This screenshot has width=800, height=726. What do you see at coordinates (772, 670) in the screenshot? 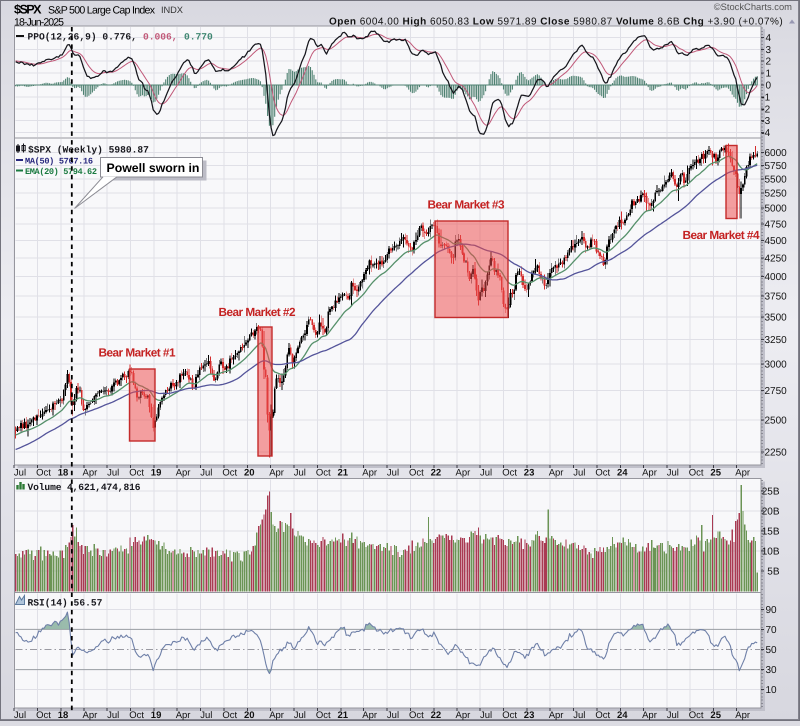
I see `svg-text: 30` at bounding box center [772, 670].